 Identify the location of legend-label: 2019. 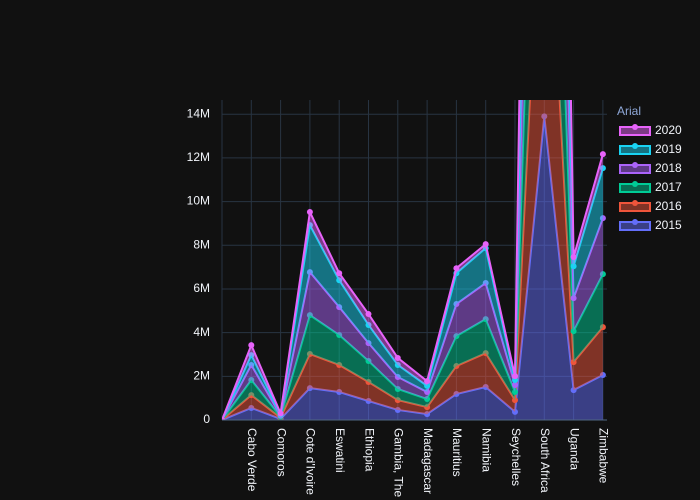
(668, 149).